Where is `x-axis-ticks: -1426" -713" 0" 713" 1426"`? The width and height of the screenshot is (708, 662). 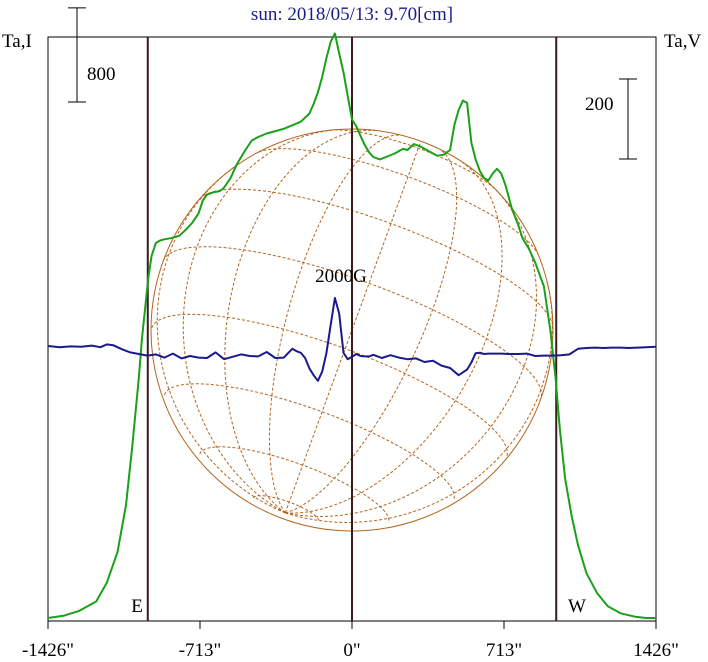 x-axis-ticks: -1426" -713" 0" 713" 1426" is located at coordinates (350, 641).